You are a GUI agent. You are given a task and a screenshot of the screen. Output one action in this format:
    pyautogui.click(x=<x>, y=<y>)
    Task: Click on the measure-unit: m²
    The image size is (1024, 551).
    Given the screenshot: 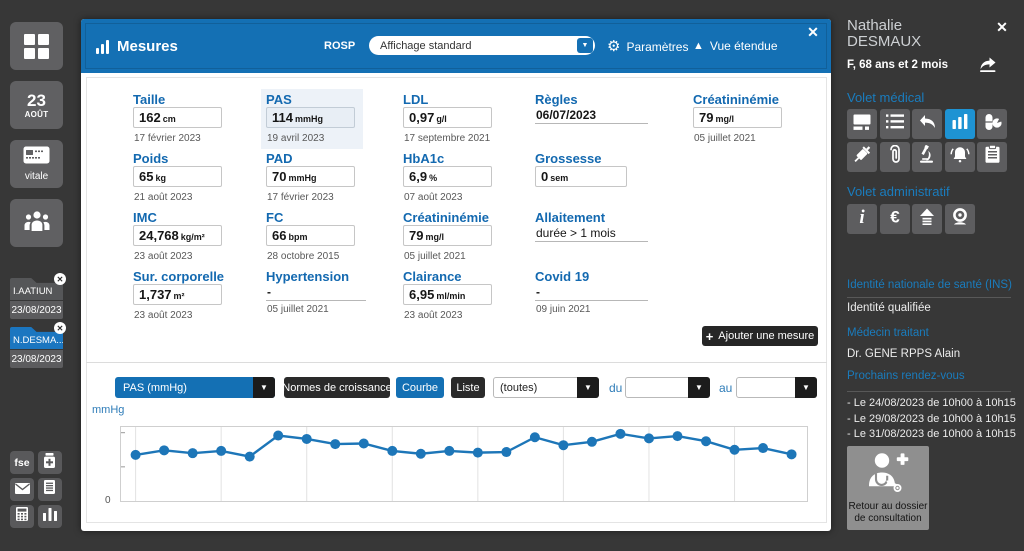 What is the action you would take?
    pyautogui.click(x=179, y=296)
    